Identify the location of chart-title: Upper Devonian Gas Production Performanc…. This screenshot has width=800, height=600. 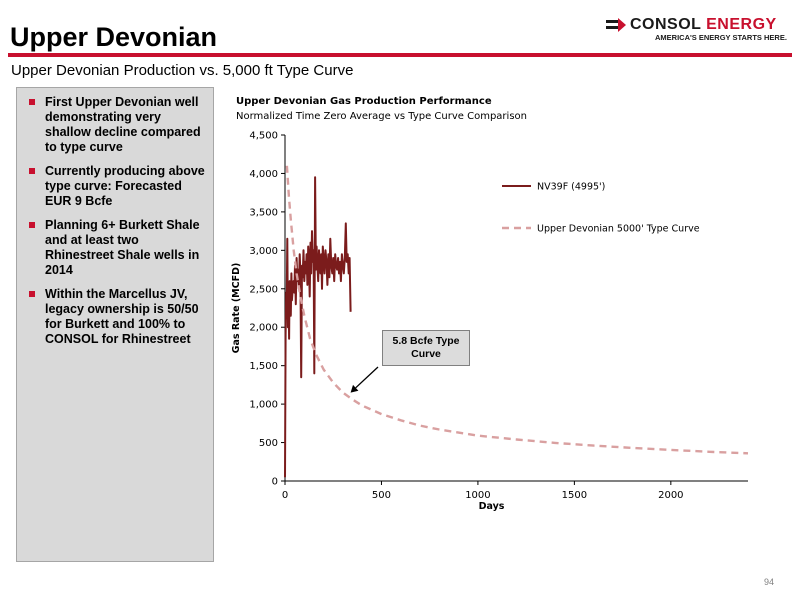
(364, 101).